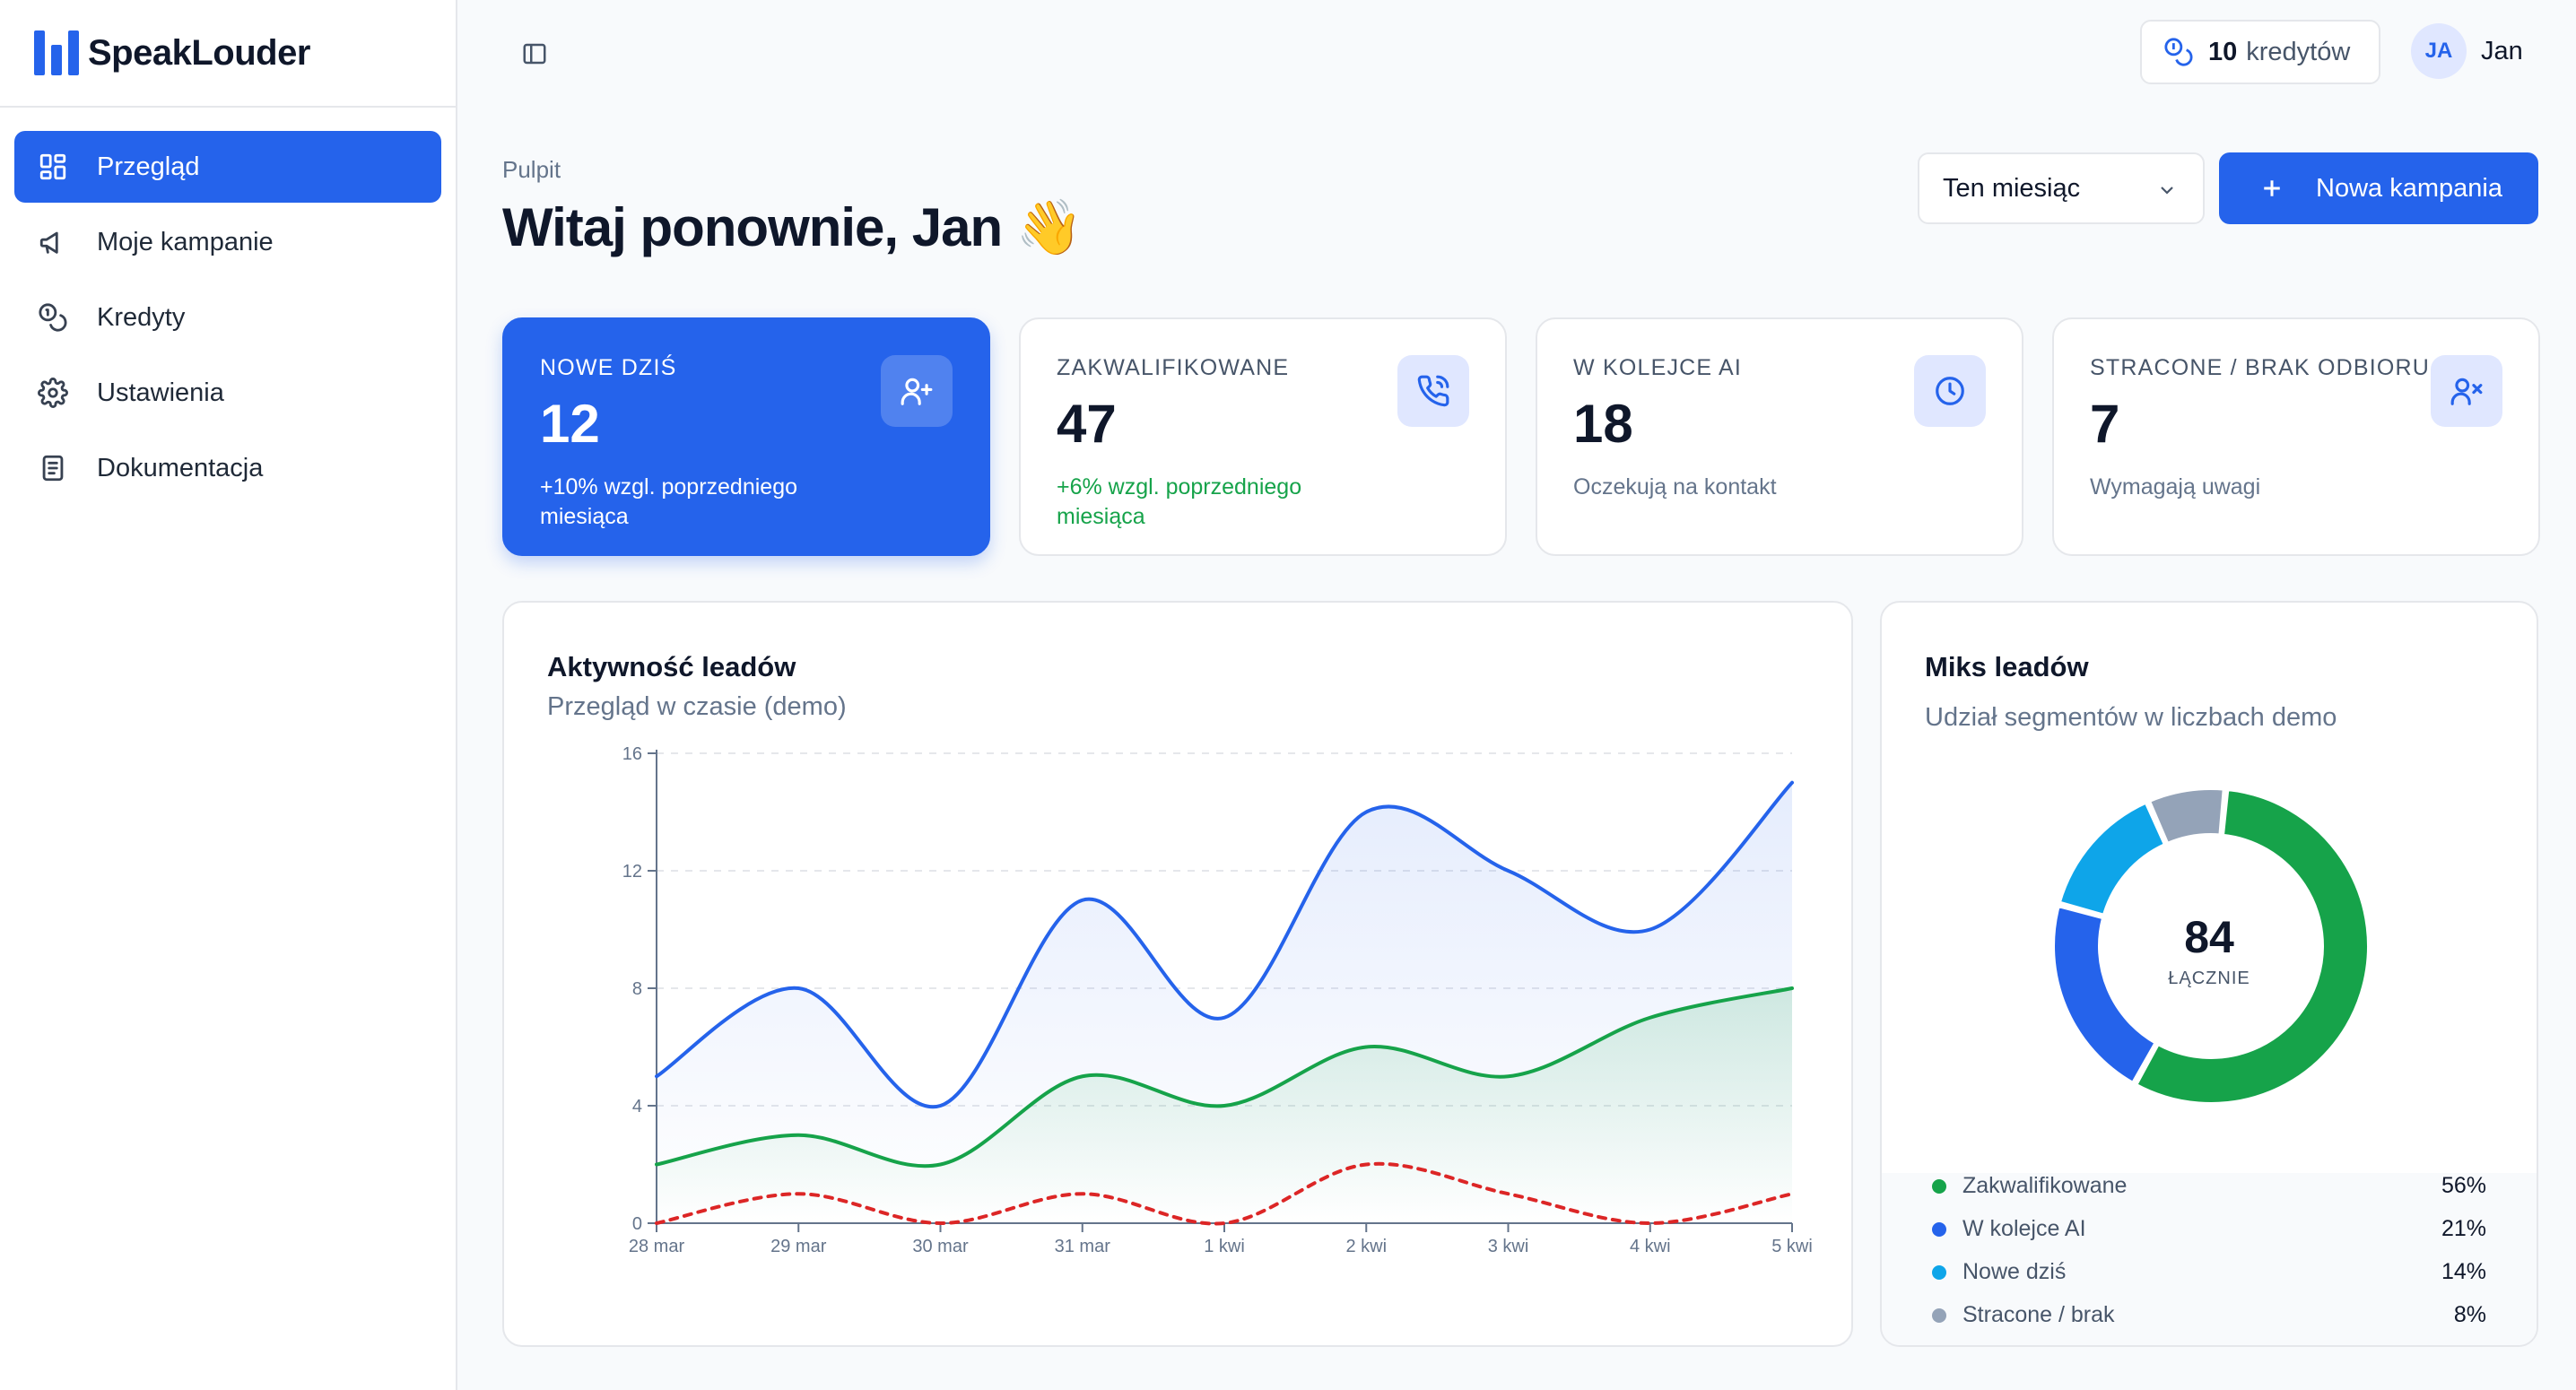 This screenshot has height=1390, width=2576. Describe the element at coordinates (2061, 188) in the screenshot. I see `period-select: Ten miesiąc` at that location.